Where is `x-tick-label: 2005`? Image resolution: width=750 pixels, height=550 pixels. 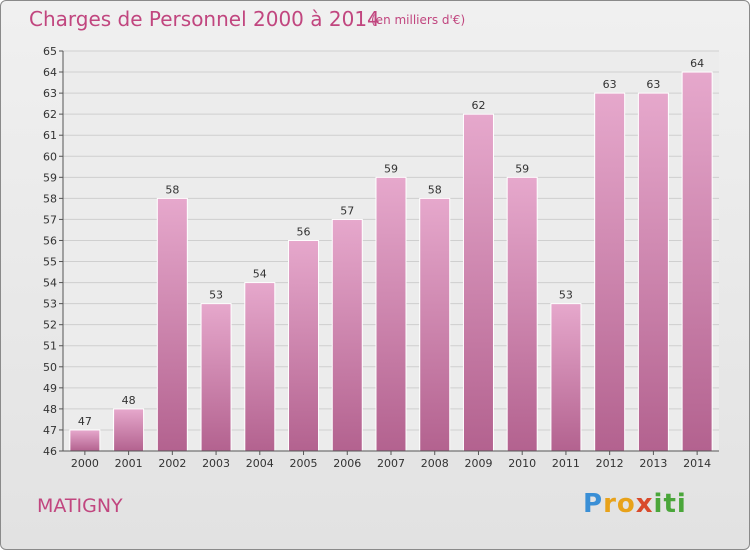
x-tick-label: 2005 is located at coordinates (304, 463).